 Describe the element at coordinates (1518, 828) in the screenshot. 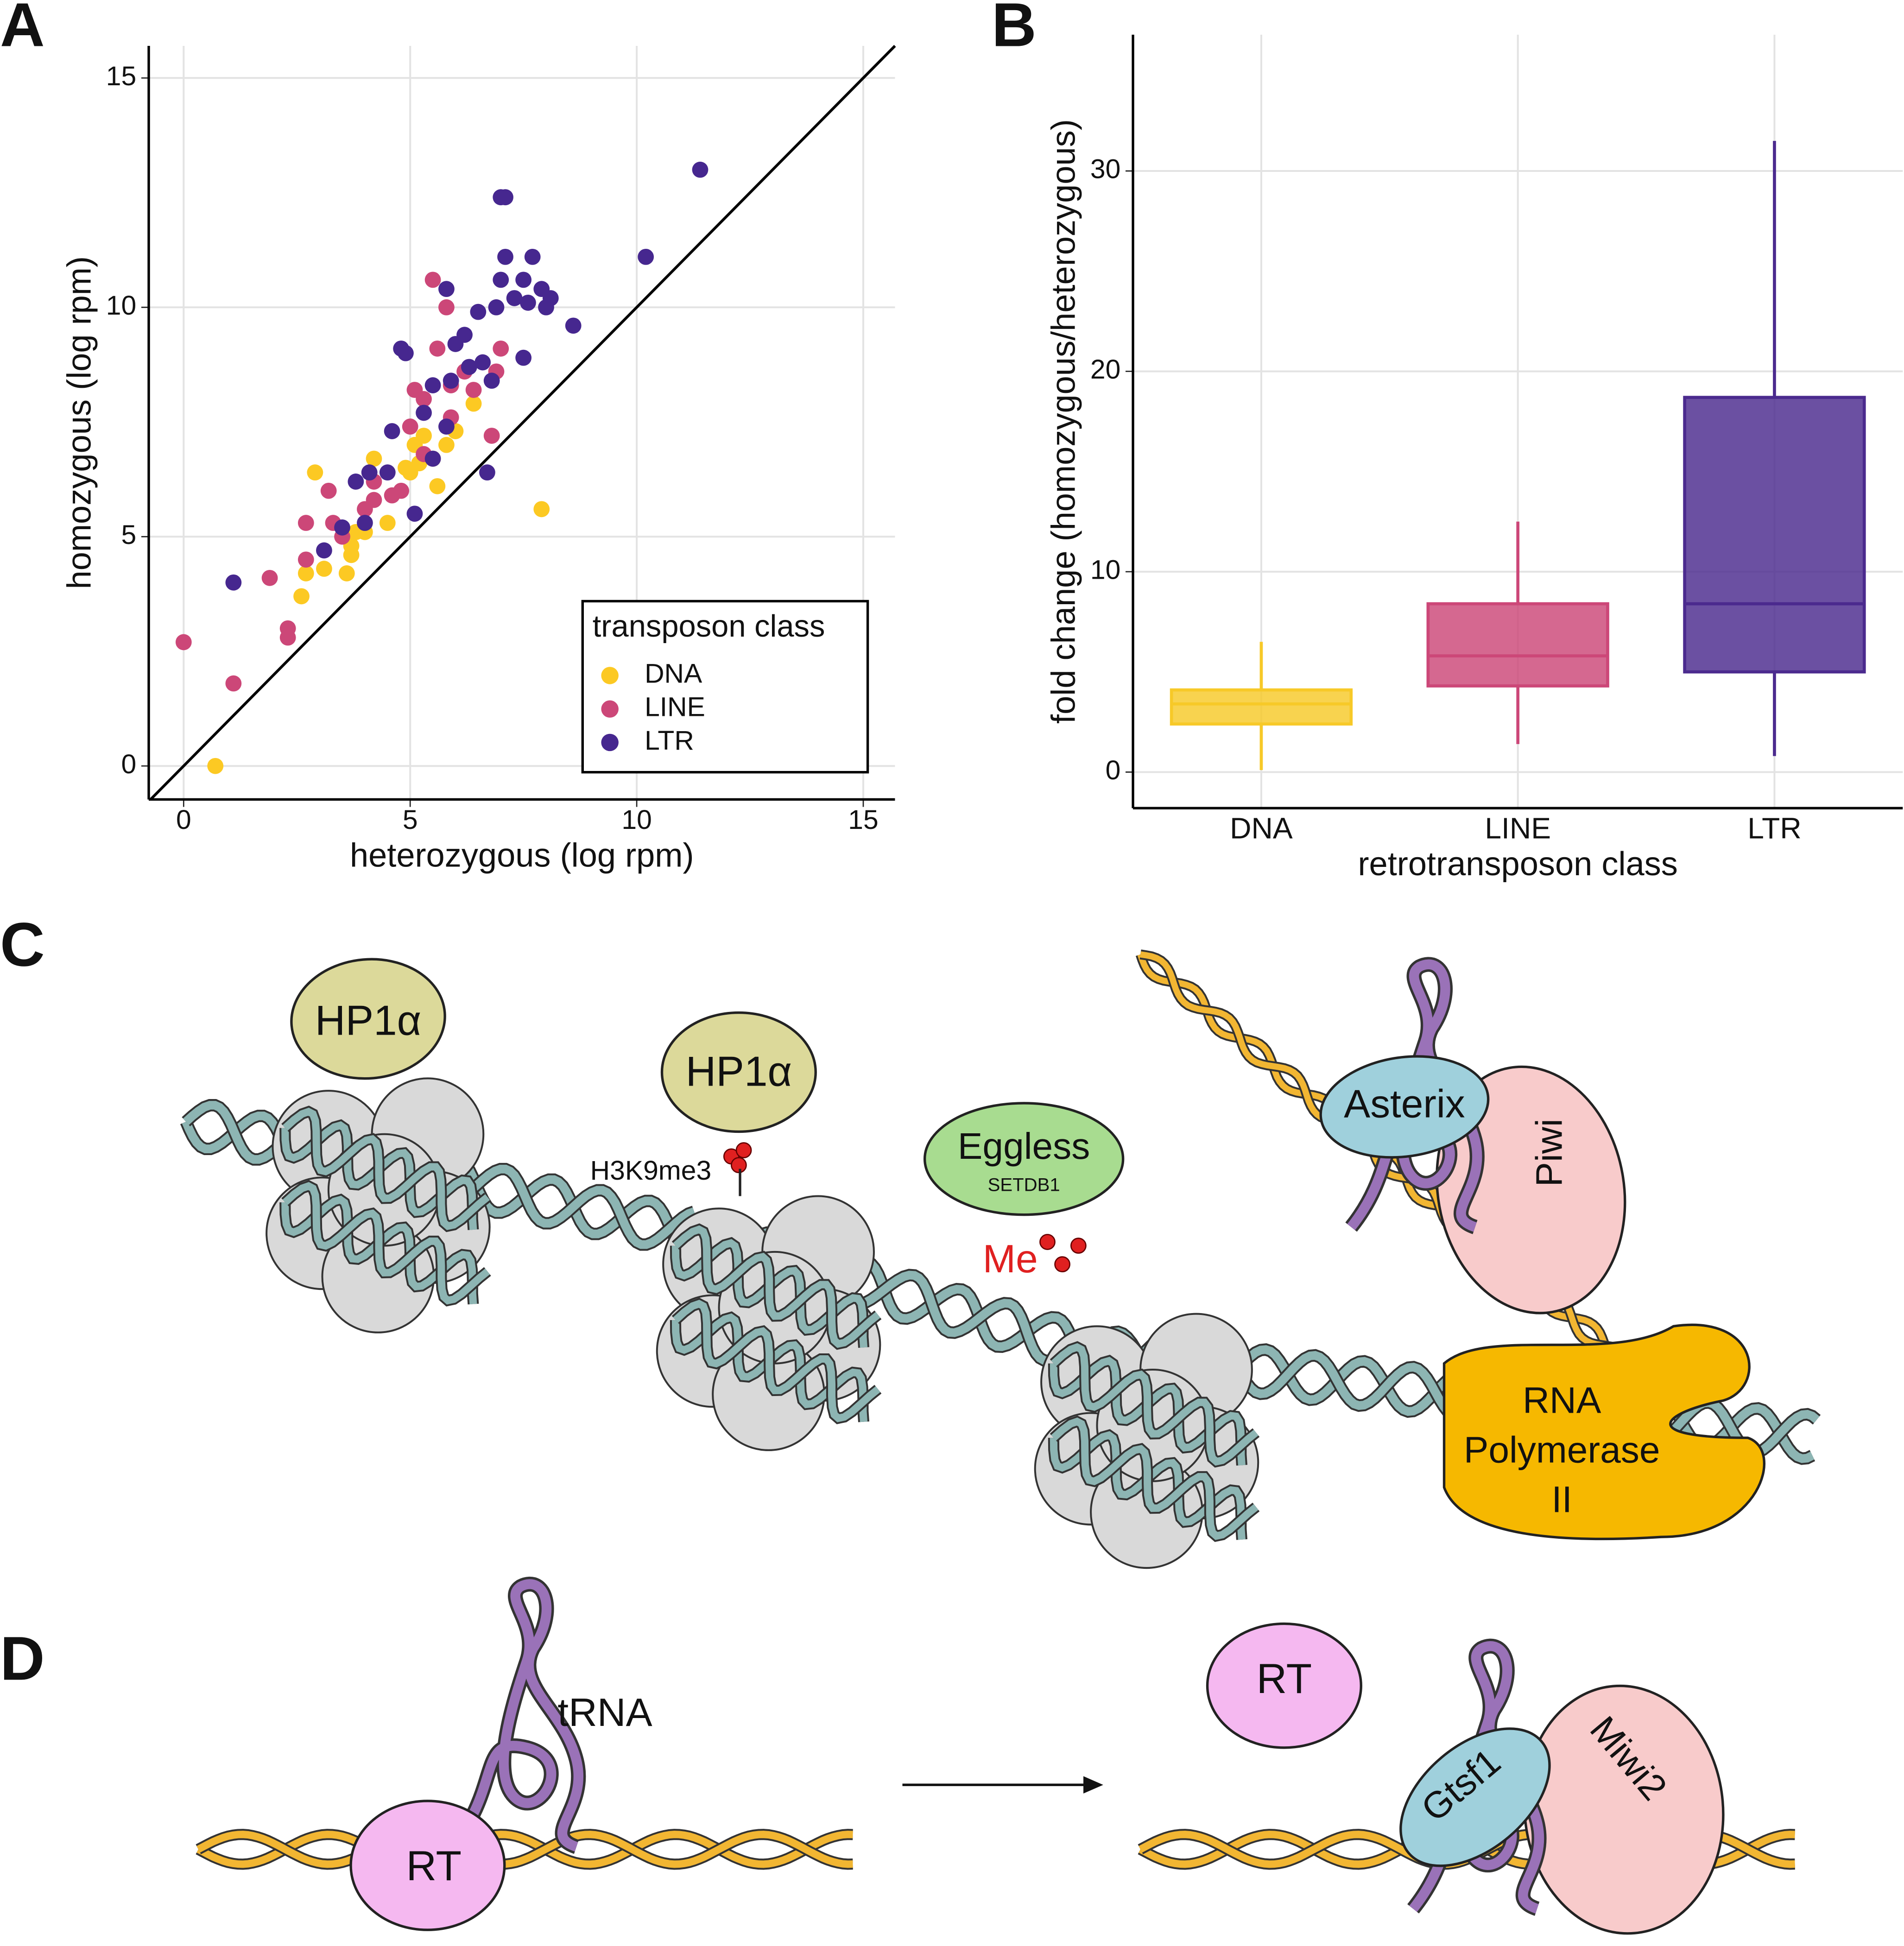

I see `x-tick-label: LINE` at that location.